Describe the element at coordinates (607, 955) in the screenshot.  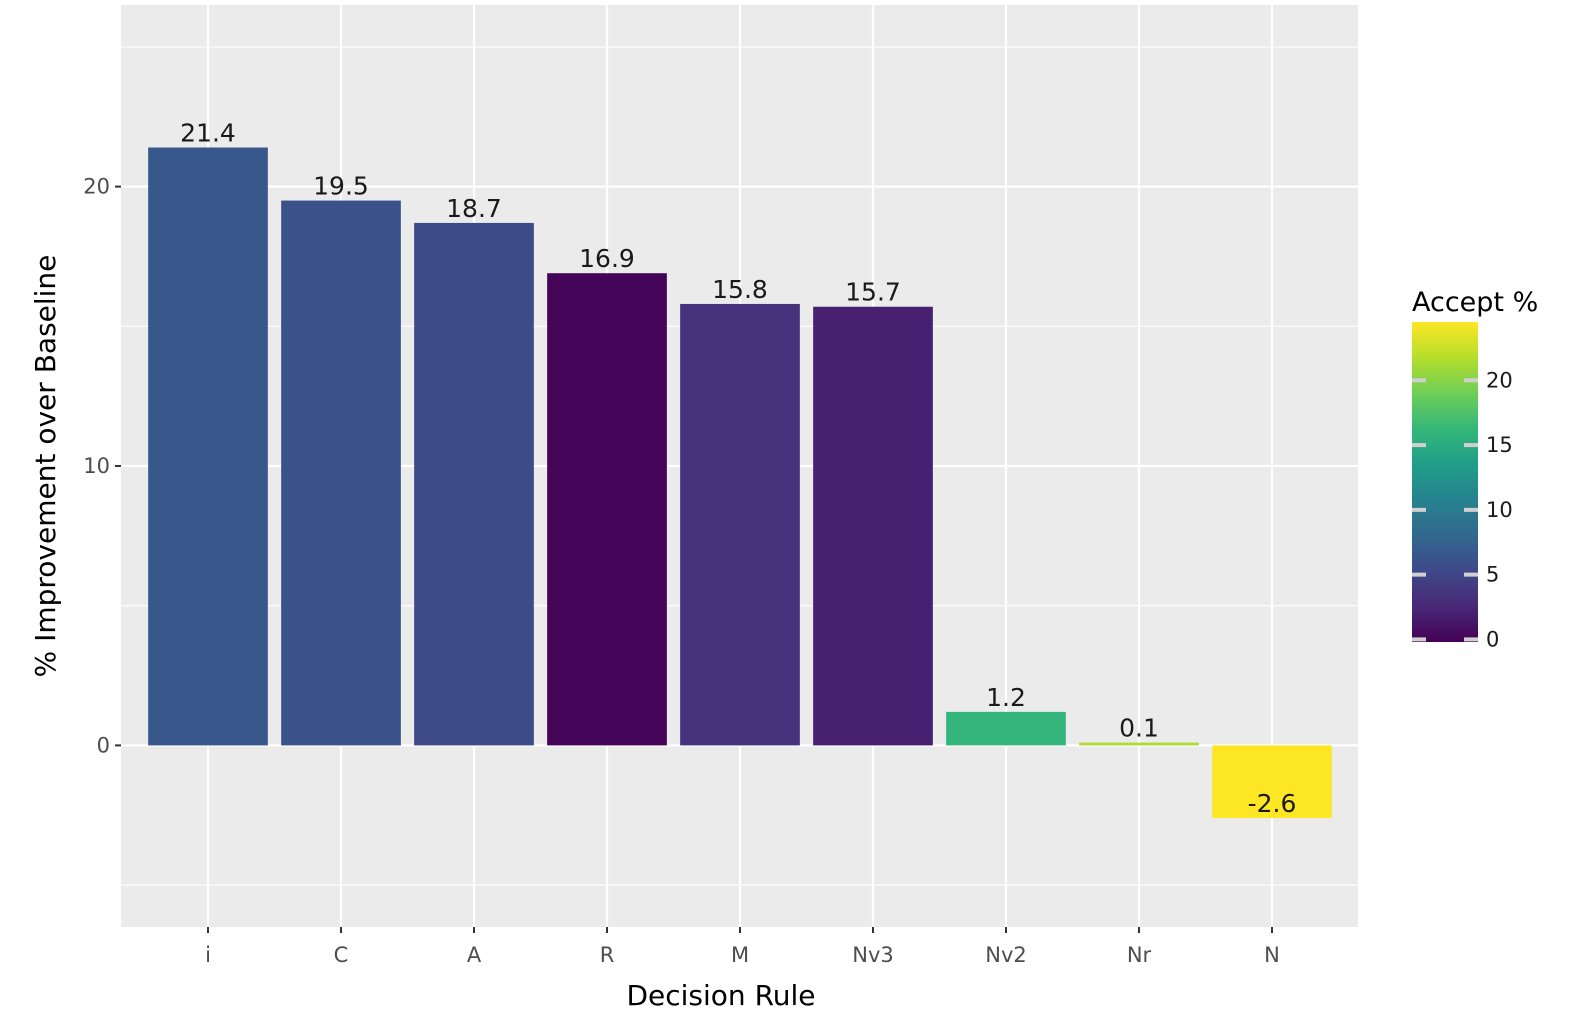
I see `x-tick-label: R` at that location.